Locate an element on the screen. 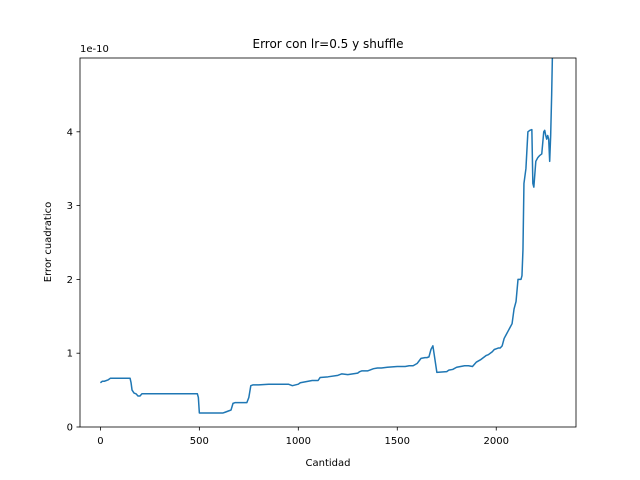 The height and width of the screenshot is (480, 640). y-tick-label: 2 is located at coordinates (70, 280).